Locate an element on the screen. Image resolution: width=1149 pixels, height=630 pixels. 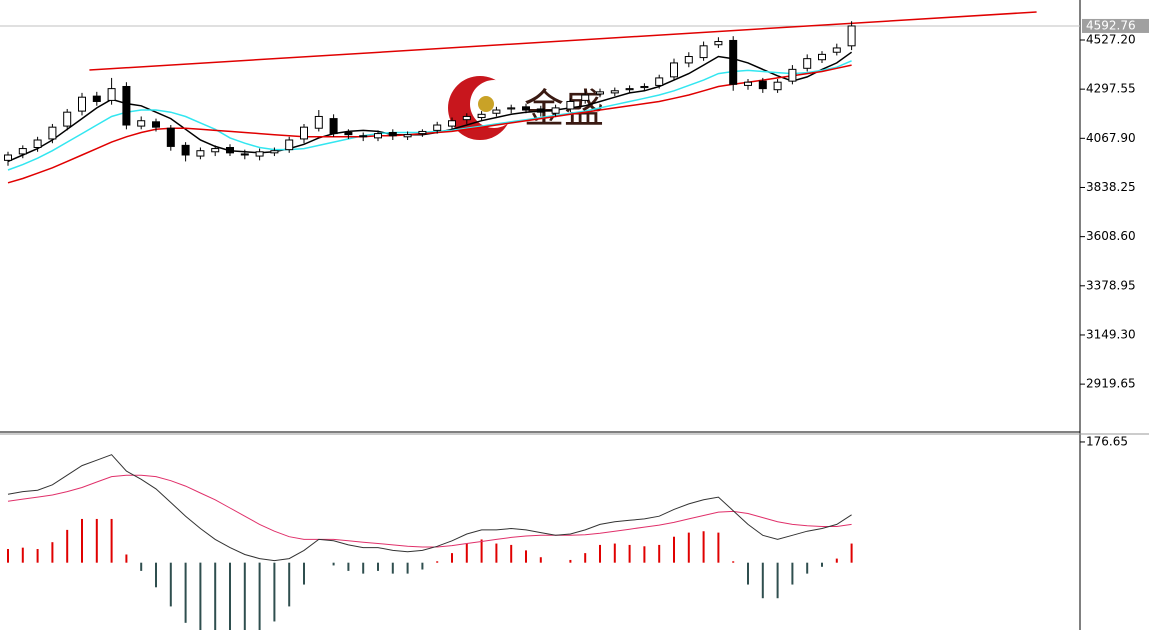
y-tick-label: 3608.60 is located at coordinates (1111, 236).